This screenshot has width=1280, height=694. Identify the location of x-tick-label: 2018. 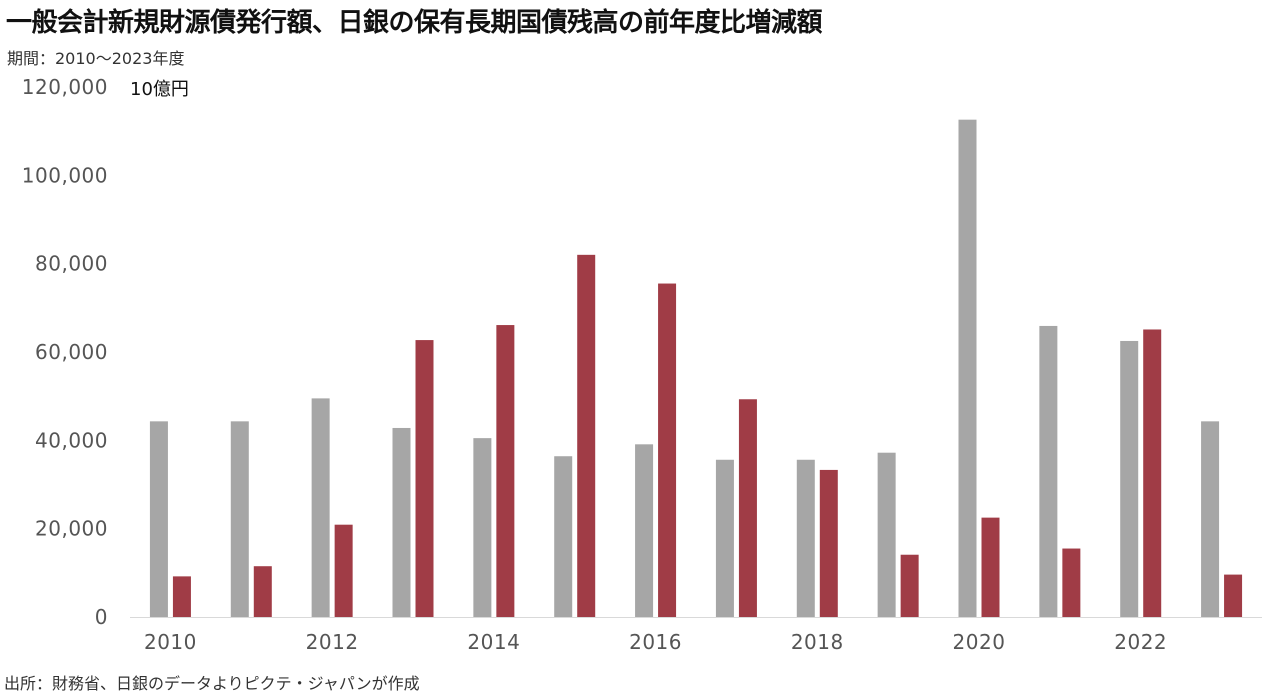
(817, 642).